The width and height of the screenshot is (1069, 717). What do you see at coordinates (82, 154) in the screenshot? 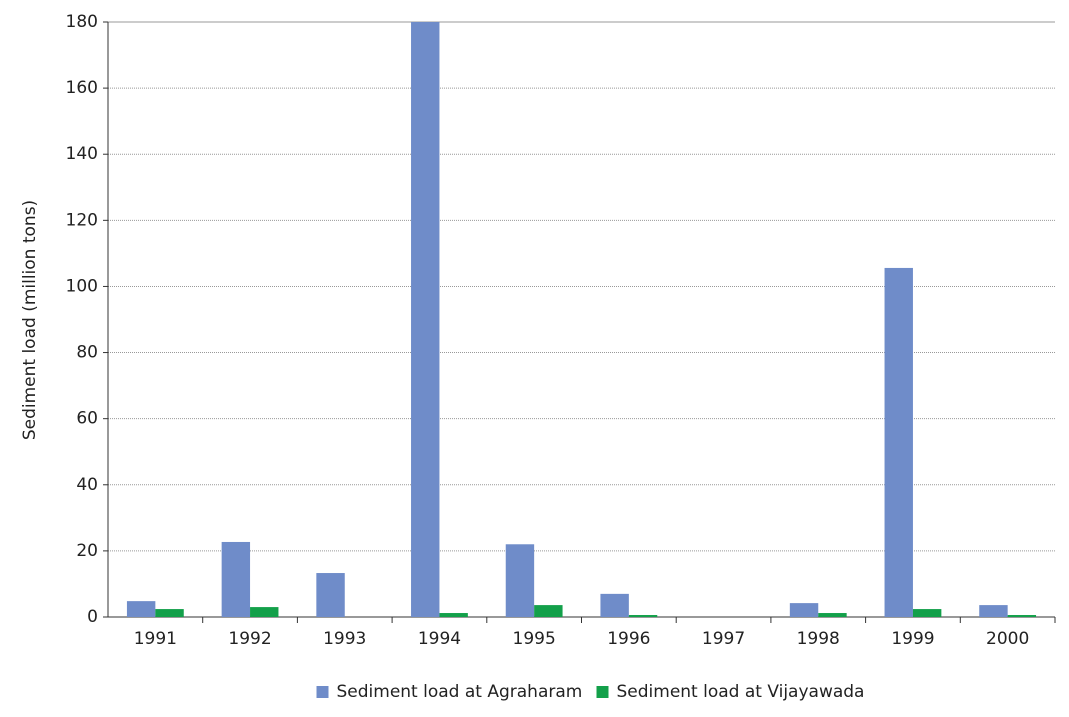
I see `y-tick-label: 140` at bounding box center [82, 154].